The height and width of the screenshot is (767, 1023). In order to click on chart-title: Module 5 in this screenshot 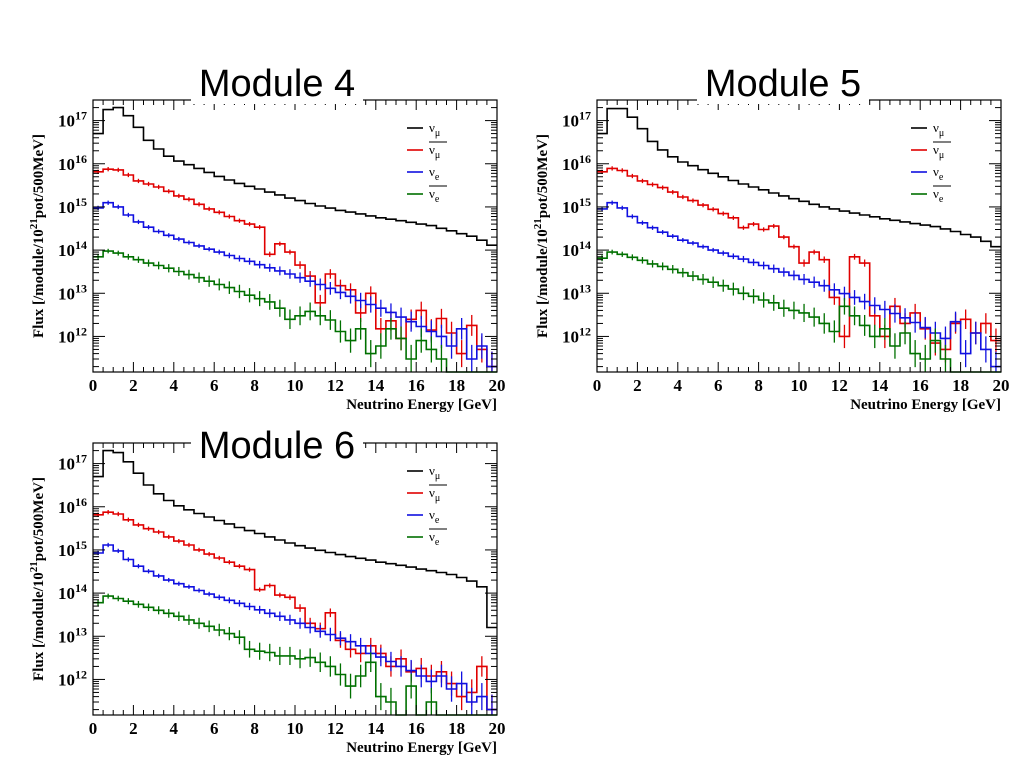, I will do `click(783, 84)`.